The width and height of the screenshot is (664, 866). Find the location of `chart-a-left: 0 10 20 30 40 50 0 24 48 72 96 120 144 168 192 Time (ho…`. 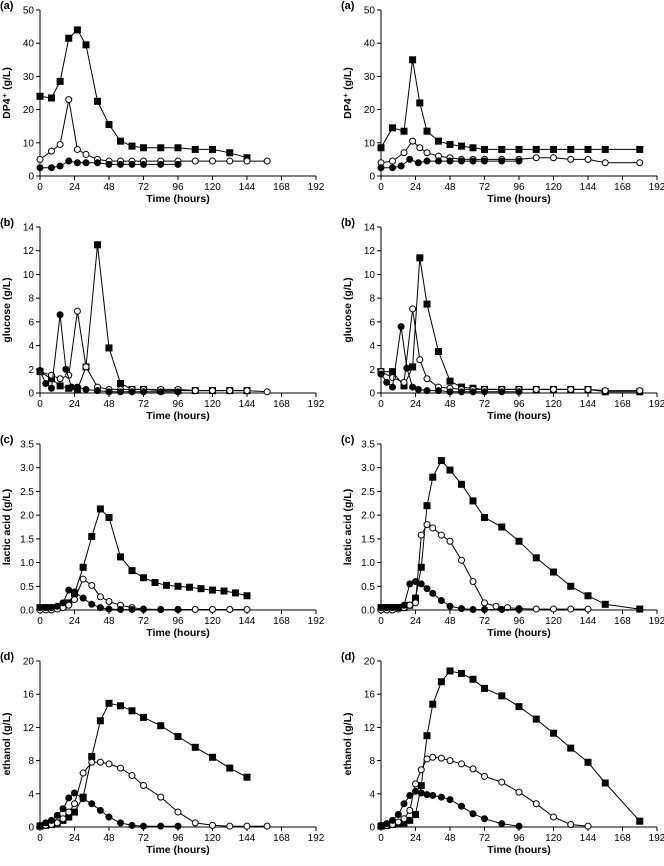

chart-a-left: 0 10 20 30 40 50 0 24 48 72 96 120 144 168 192 Time (ho… is located at coordinates (162, 102).